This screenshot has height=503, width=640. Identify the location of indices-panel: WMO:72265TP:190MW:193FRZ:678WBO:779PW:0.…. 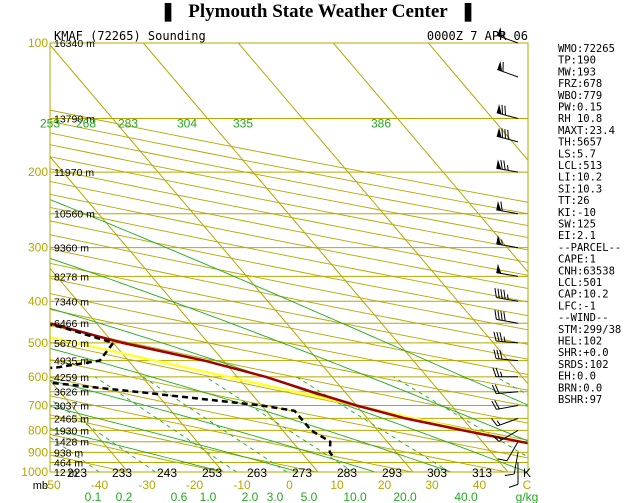
(589, 224).